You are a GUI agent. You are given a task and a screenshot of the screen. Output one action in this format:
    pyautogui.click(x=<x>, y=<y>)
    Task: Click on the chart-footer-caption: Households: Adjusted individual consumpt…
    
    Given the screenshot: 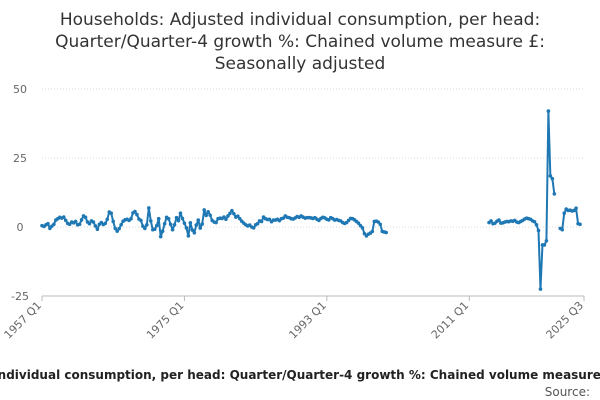 What is the action you would take?
    pyautogui.click(x=300, y=375)
    